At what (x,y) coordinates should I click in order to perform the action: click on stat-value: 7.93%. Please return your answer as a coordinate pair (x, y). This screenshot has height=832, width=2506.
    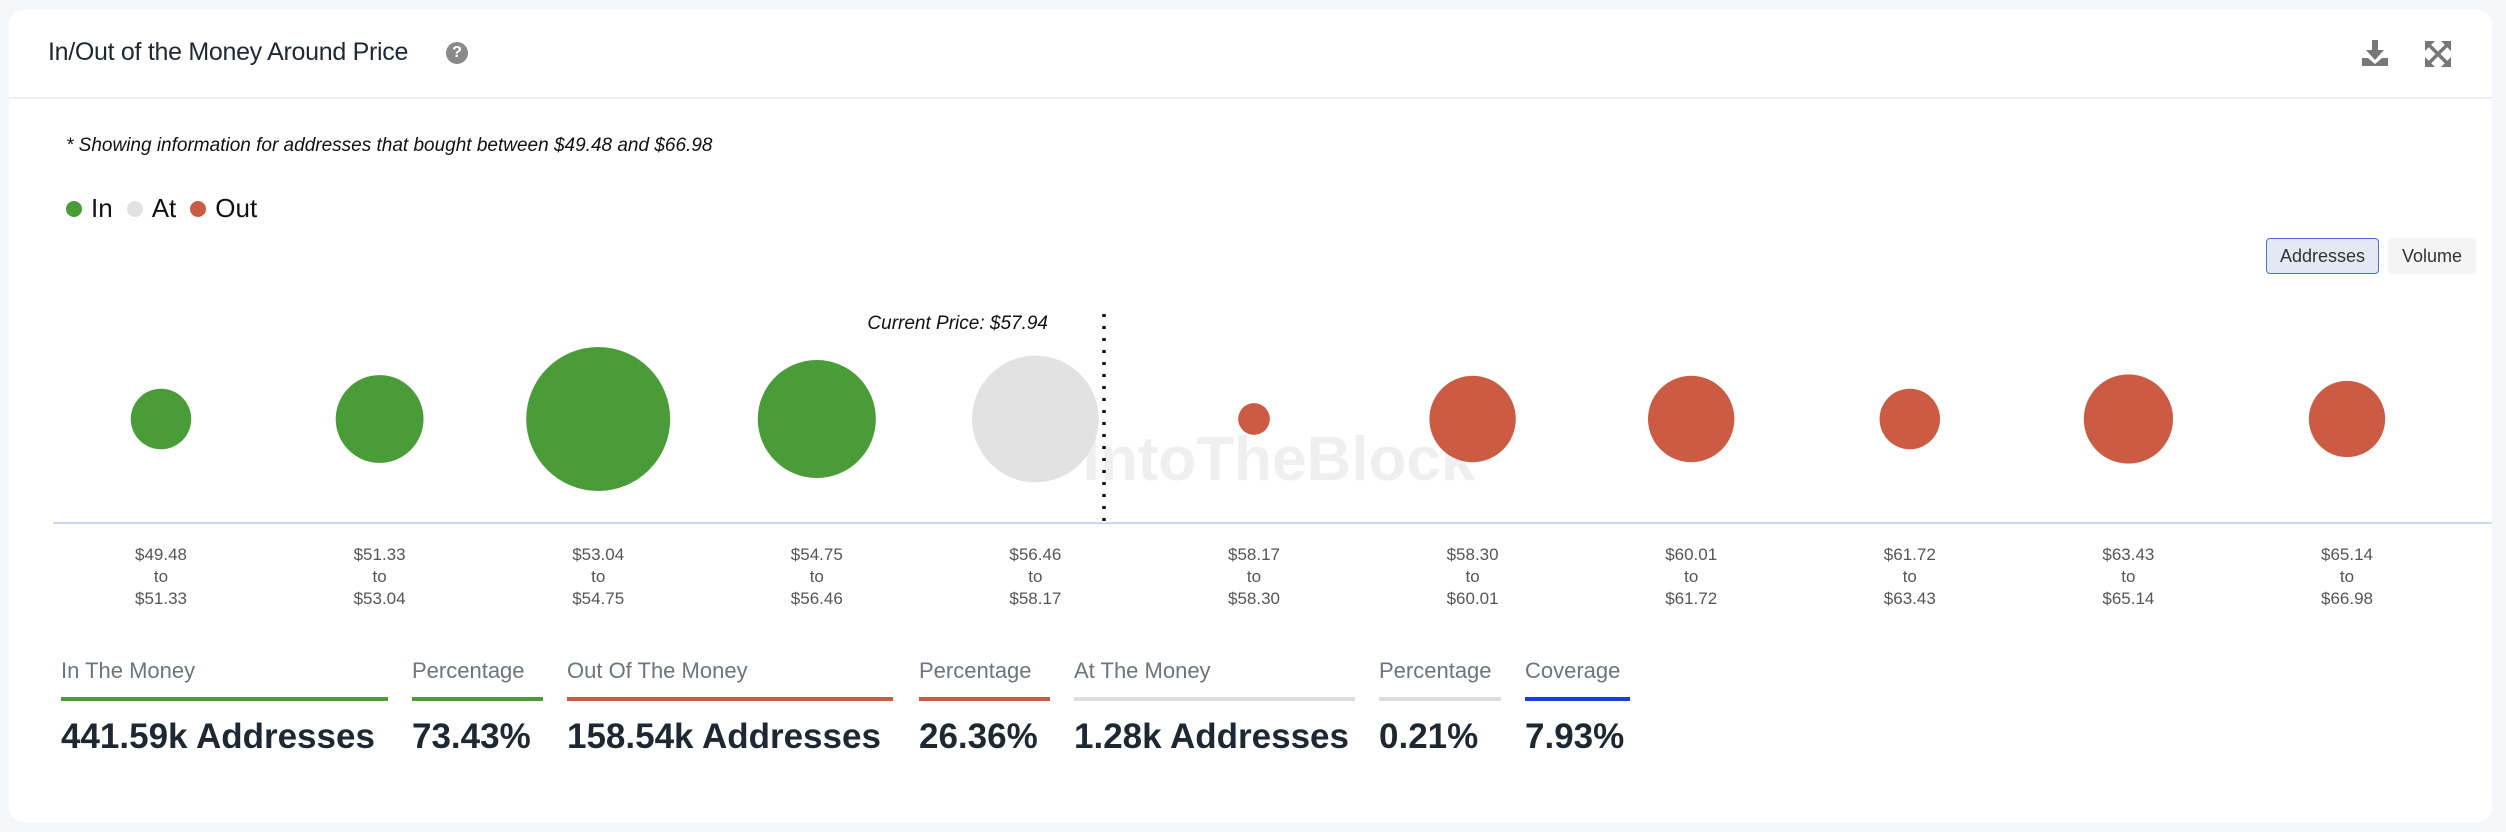
    Looking at the image, I should click on (1575, 736).